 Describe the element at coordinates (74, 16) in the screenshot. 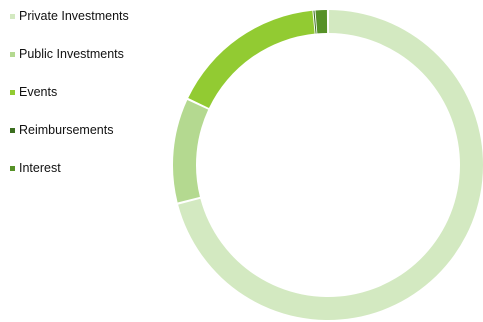

I see `legend-label-private-investments: Private Investments` at that location.